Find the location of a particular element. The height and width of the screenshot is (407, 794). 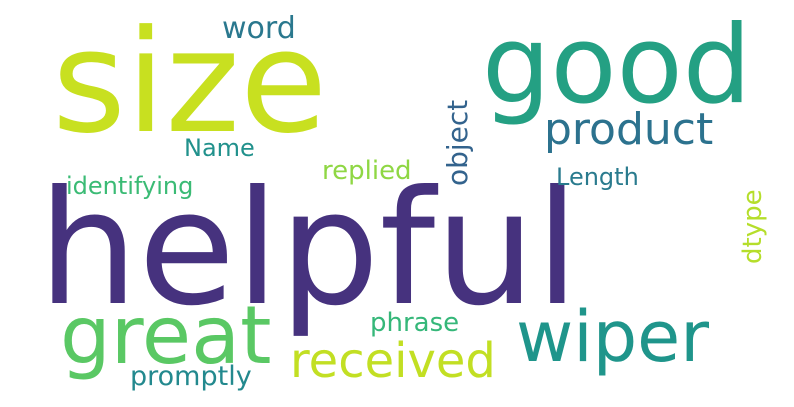

word-word: word is located at coordinates (259, 28).